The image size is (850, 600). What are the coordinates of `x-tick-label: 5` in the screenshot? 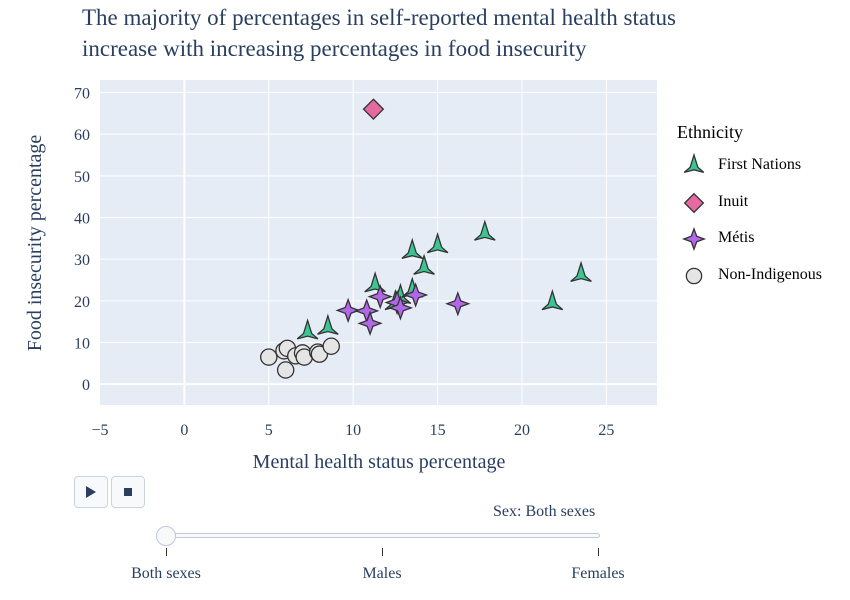 It's located at (269, 430).